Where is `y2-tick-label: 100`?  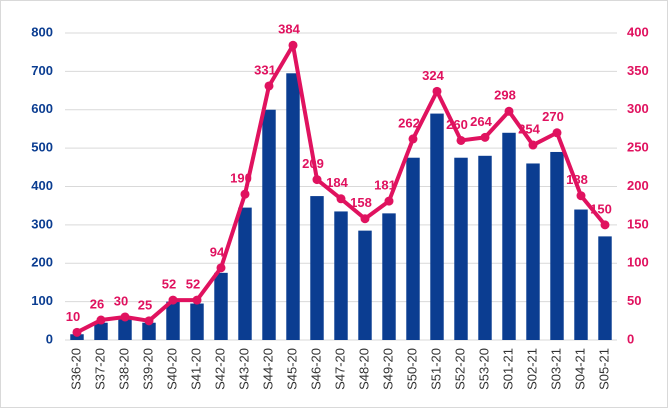
y2-tick-label: 100 is located at coordinates (638, 262).